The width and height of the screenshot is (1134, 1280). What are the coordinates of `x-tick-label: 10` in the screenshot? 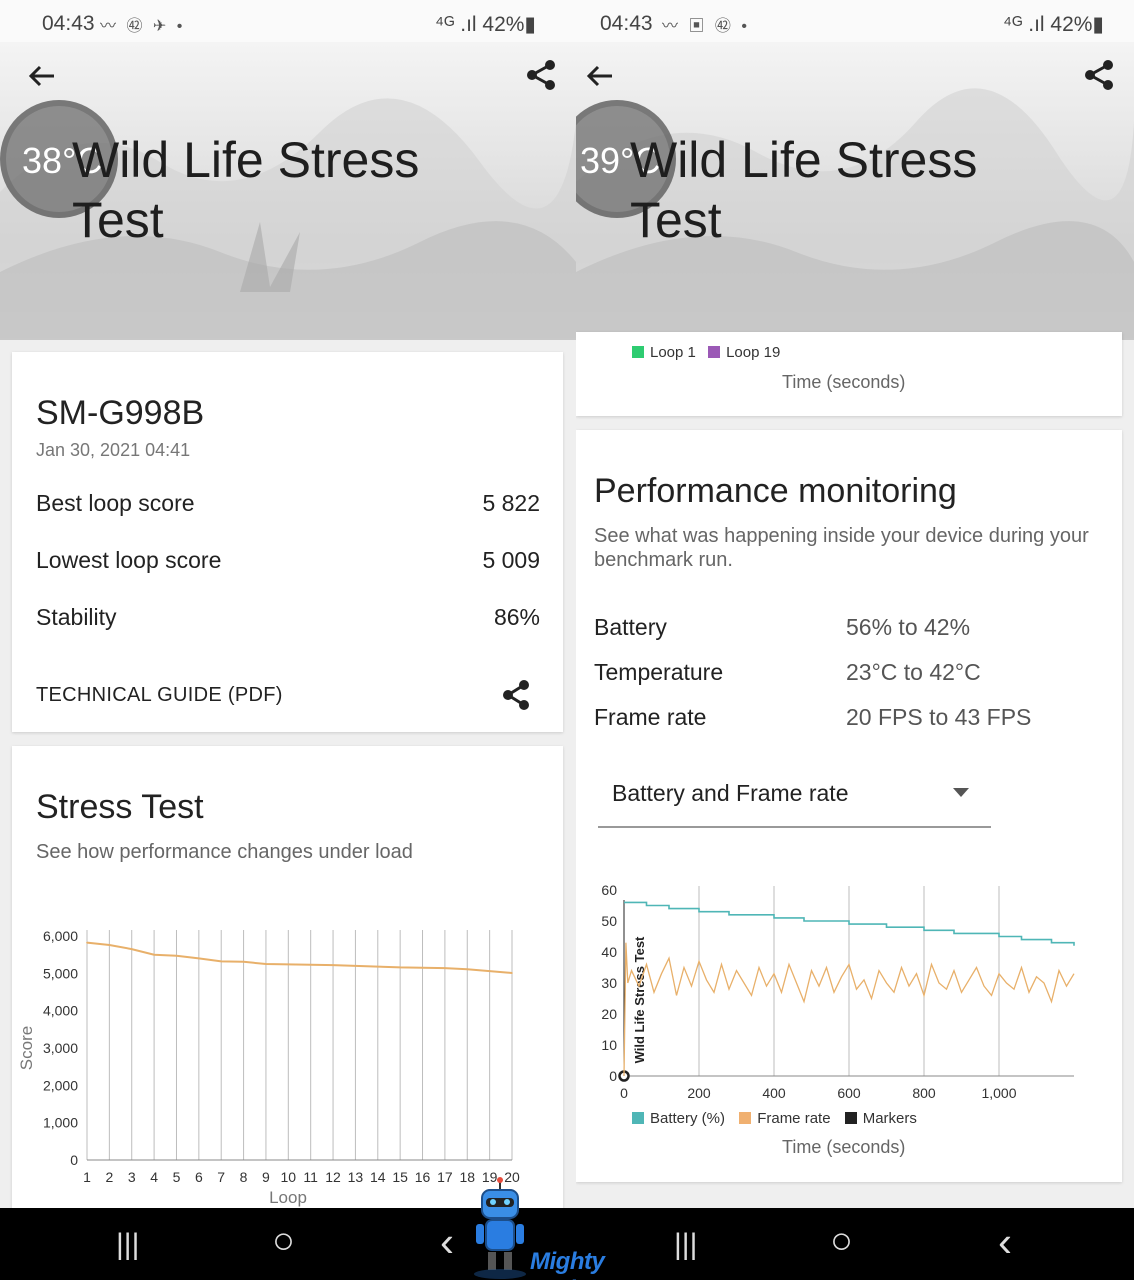 It's located at (289, 1177).